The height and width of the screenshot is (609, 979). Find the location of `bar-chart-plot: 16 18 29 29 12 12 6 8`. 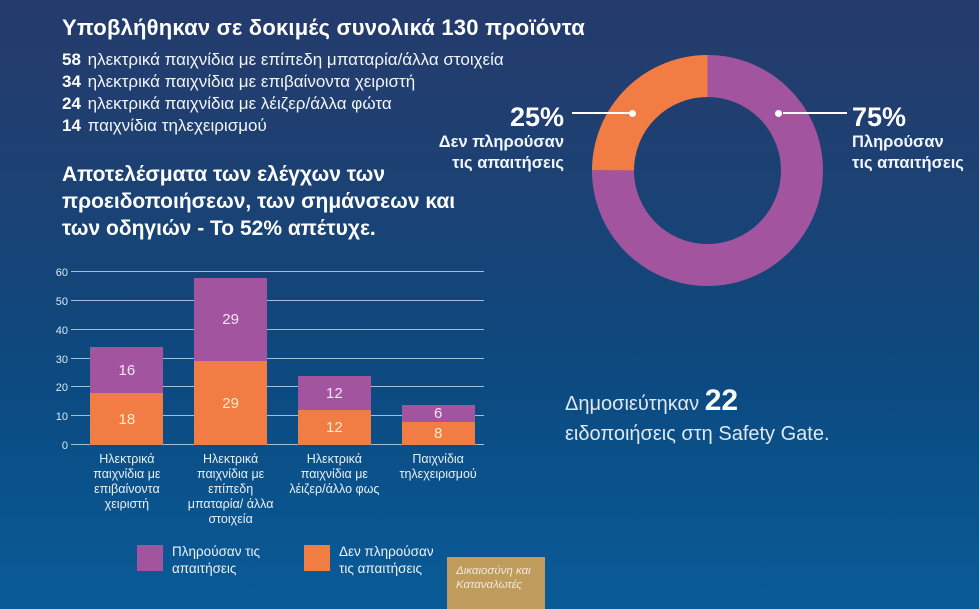

bar-chart-plot: 16 18 29 29 12 12 6 8 is located at coordinates (280, 358).